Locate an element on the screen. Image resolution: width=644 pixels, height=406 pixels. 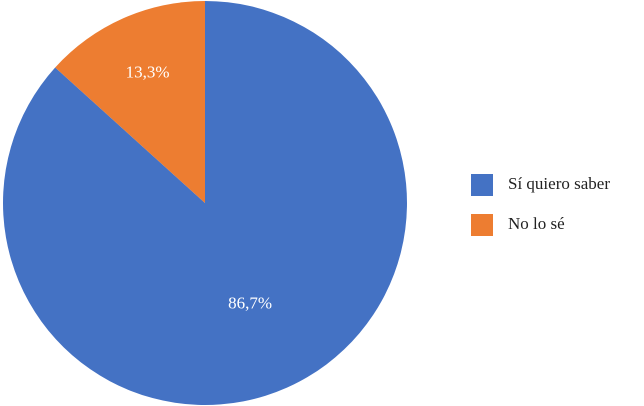
data-label: 13,3% is located at coordinates (148, 72).